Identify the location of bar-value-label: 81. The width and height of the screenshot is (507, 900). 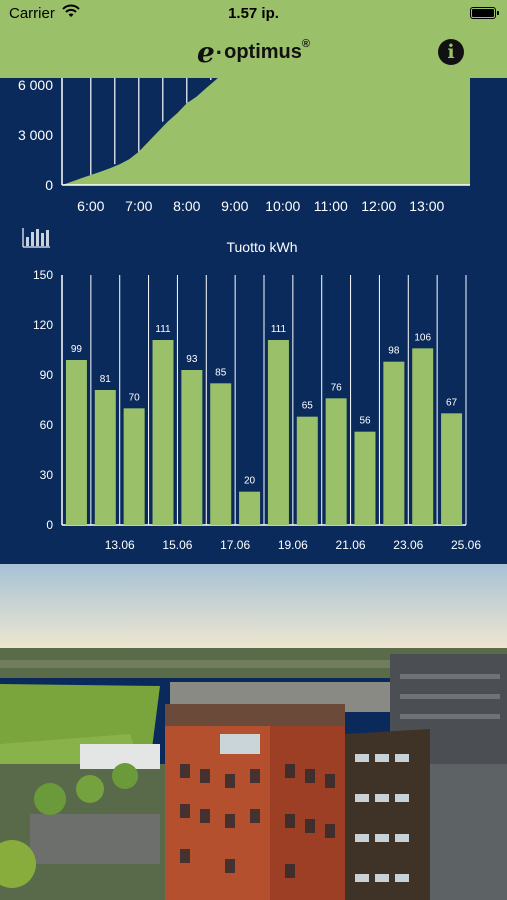
(106, 379).